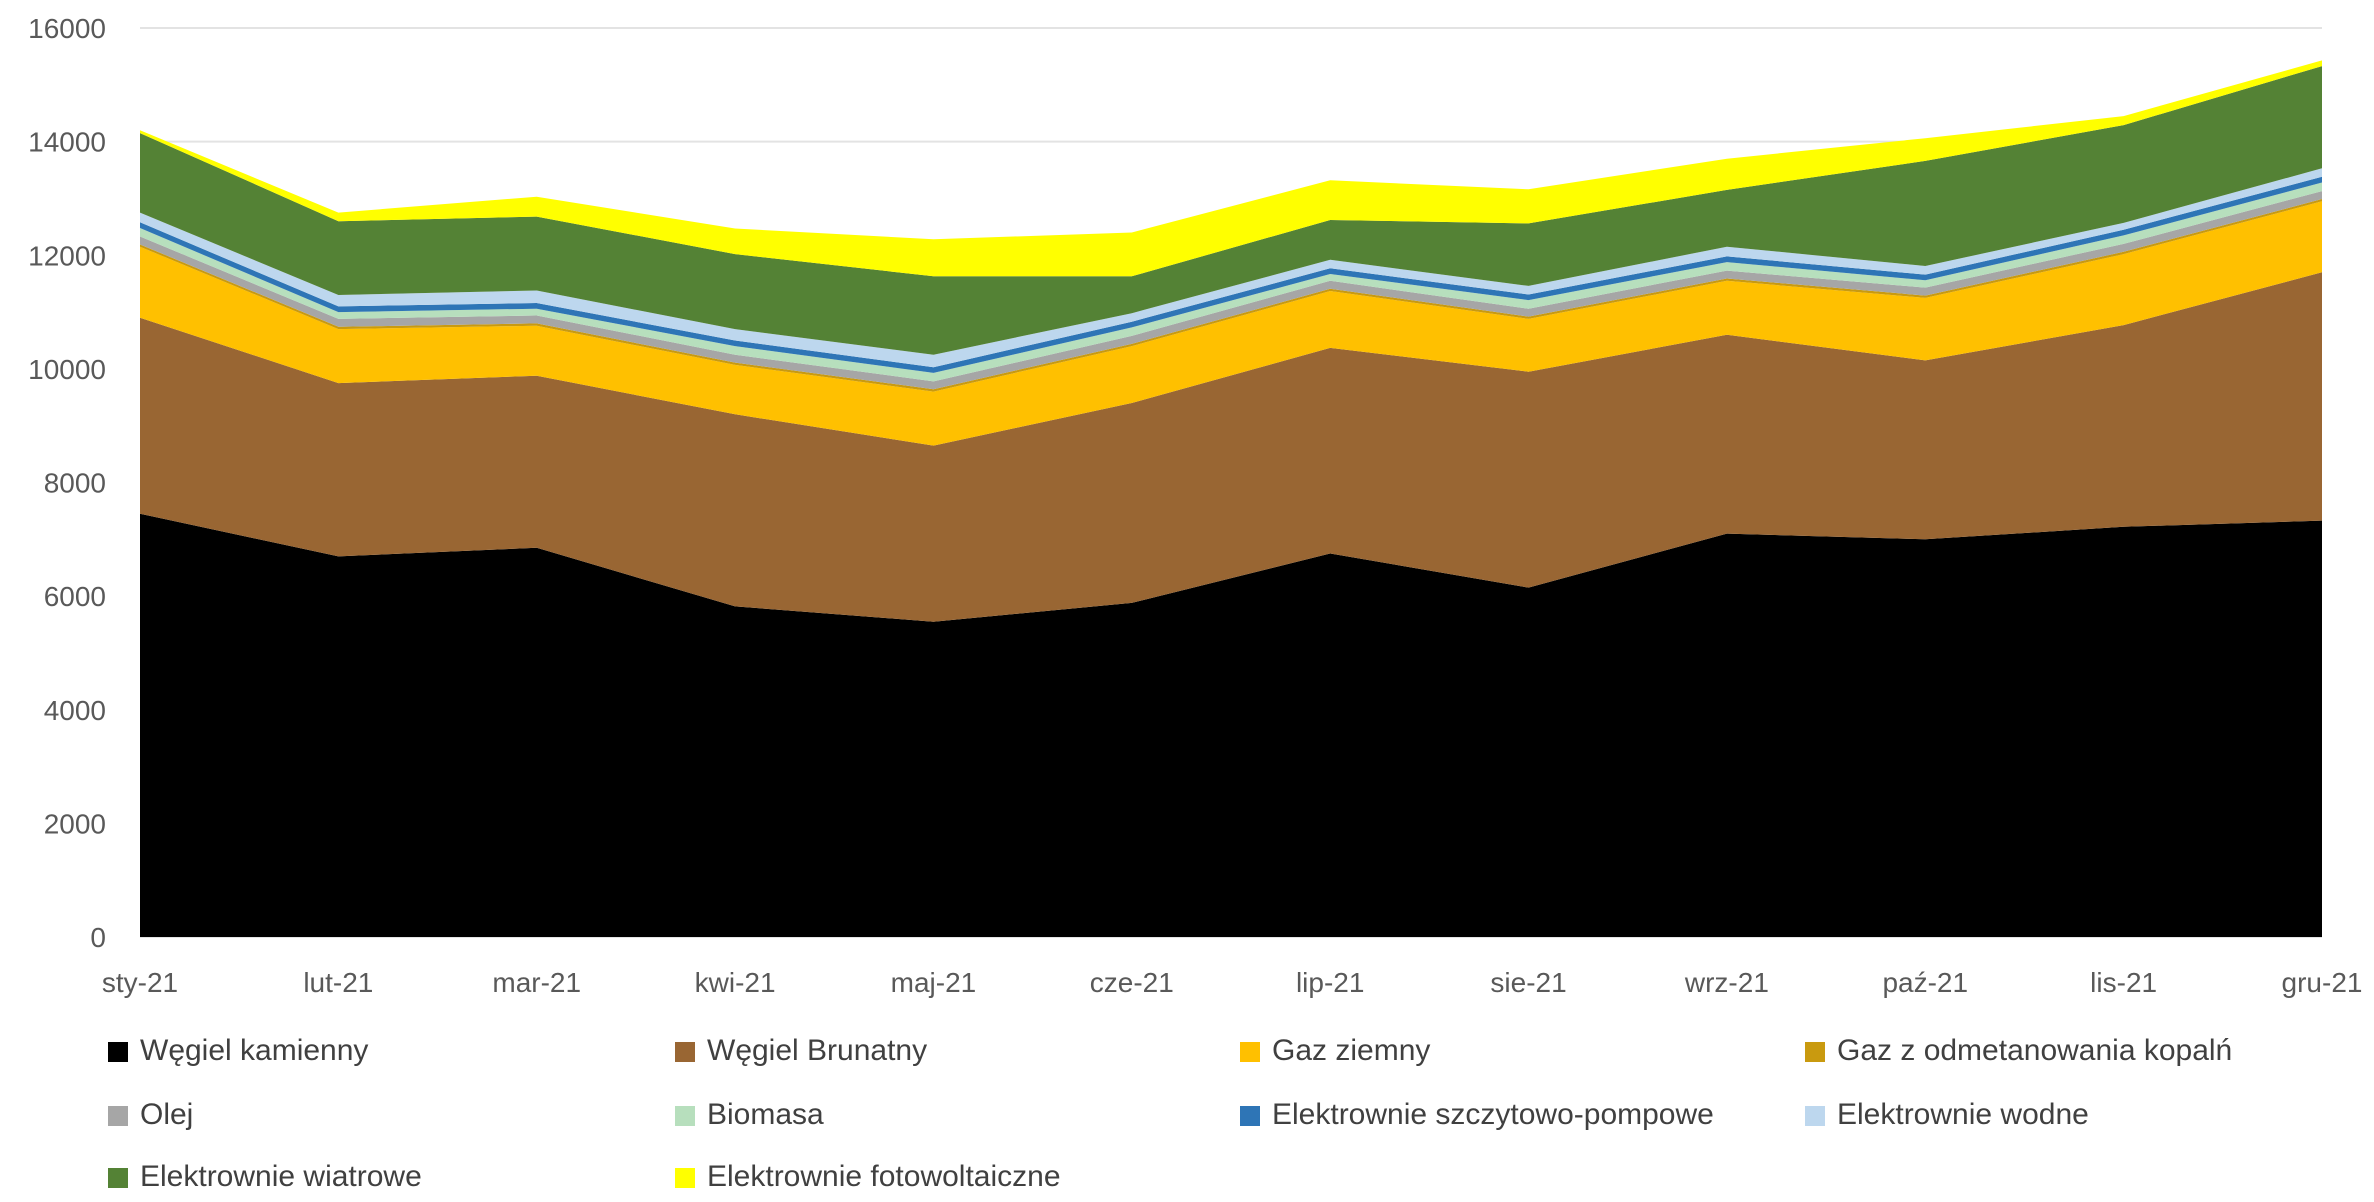 Image resolution: width=2374 pixels, height=1202 pixels. I want to click on y-tick-label: 6000, so click(75, 596).